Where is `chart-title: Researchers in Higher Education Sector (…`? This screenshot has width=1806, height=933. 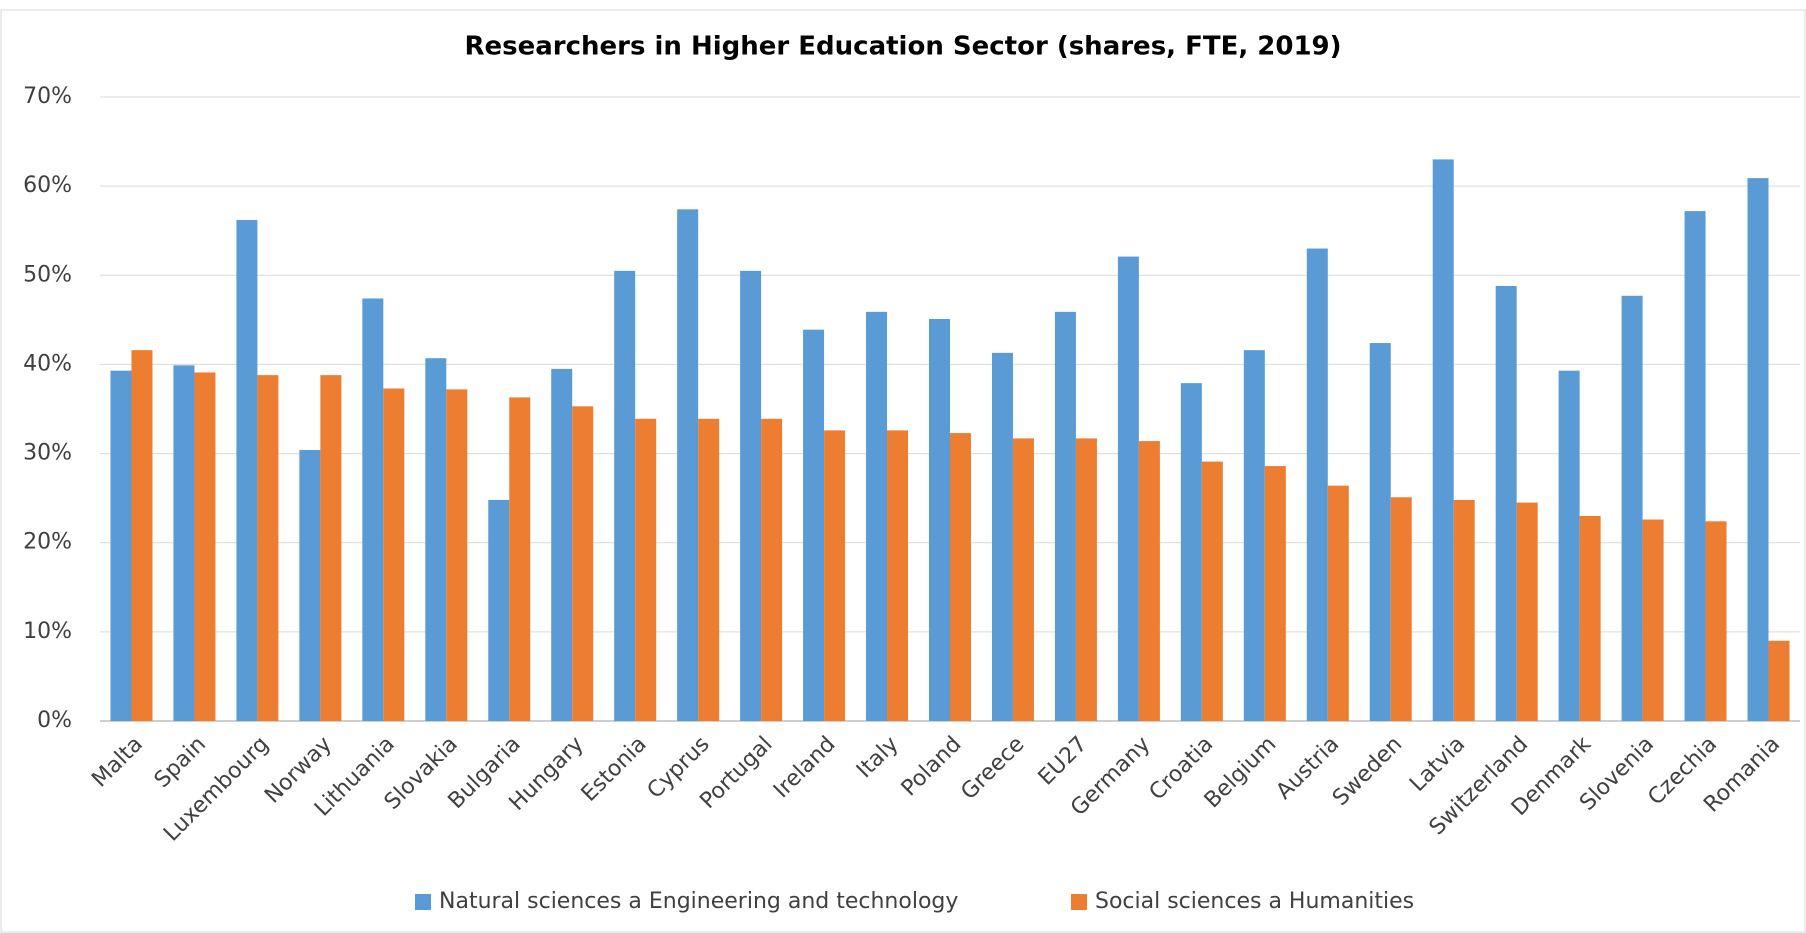 chart-title: Researchers in Higher Education Sector (… is located at coordinates (902, 47).